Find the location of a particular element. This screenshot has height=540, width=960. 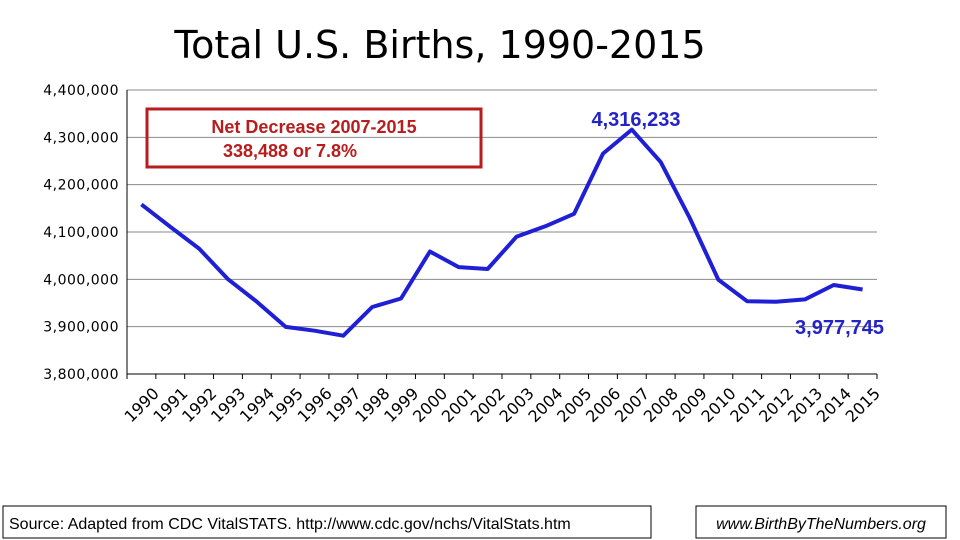

y-tick-label: 3,900,000 is located at coordinates (81, 328).